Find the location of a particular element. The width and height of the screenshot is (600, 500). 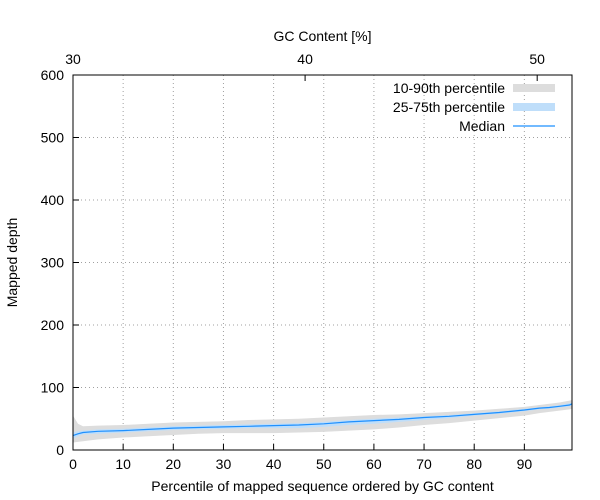

y-tick-label: 600 is located at coordinates (53, 75).